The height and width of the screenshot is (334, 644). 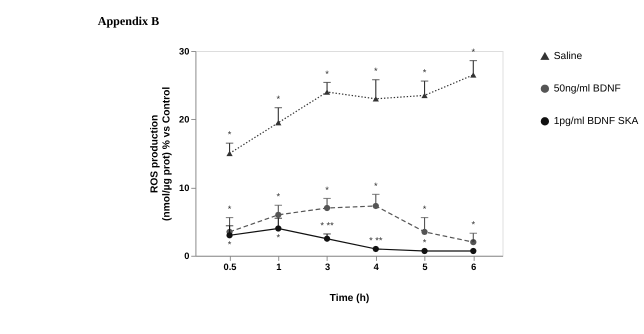 I want to click on y-tick-label: 10, so click(x=184, y=187).